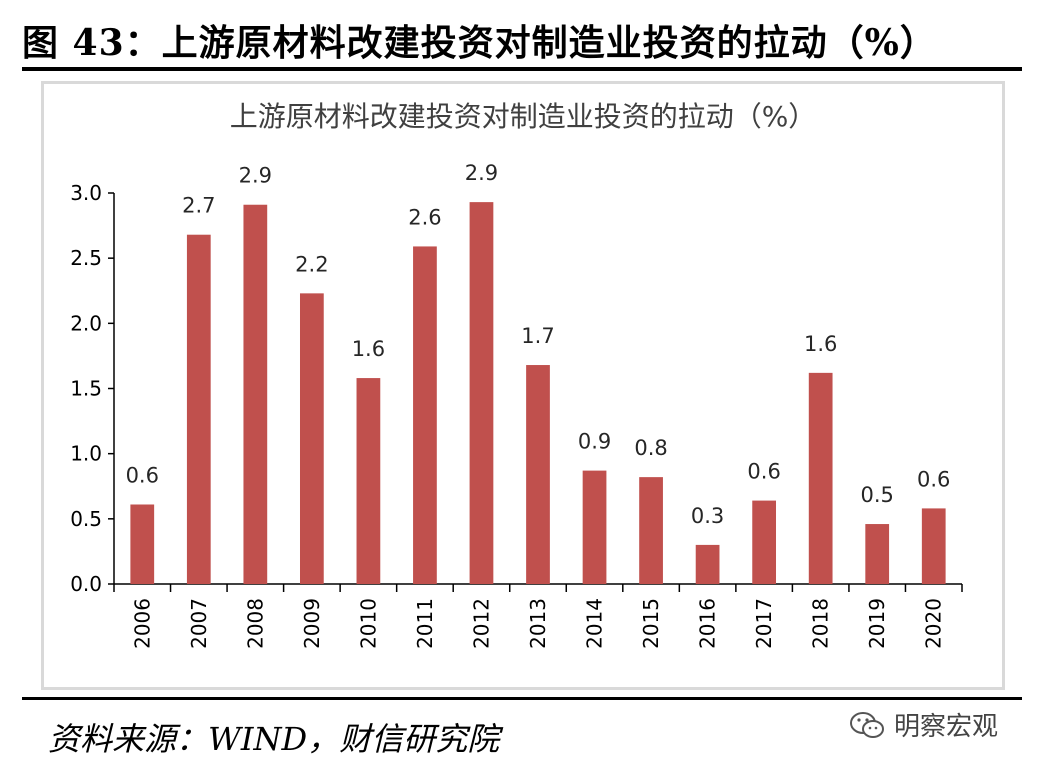 The image size is (1042, 762). I want to click on wechat-icon, so click(867, 724).